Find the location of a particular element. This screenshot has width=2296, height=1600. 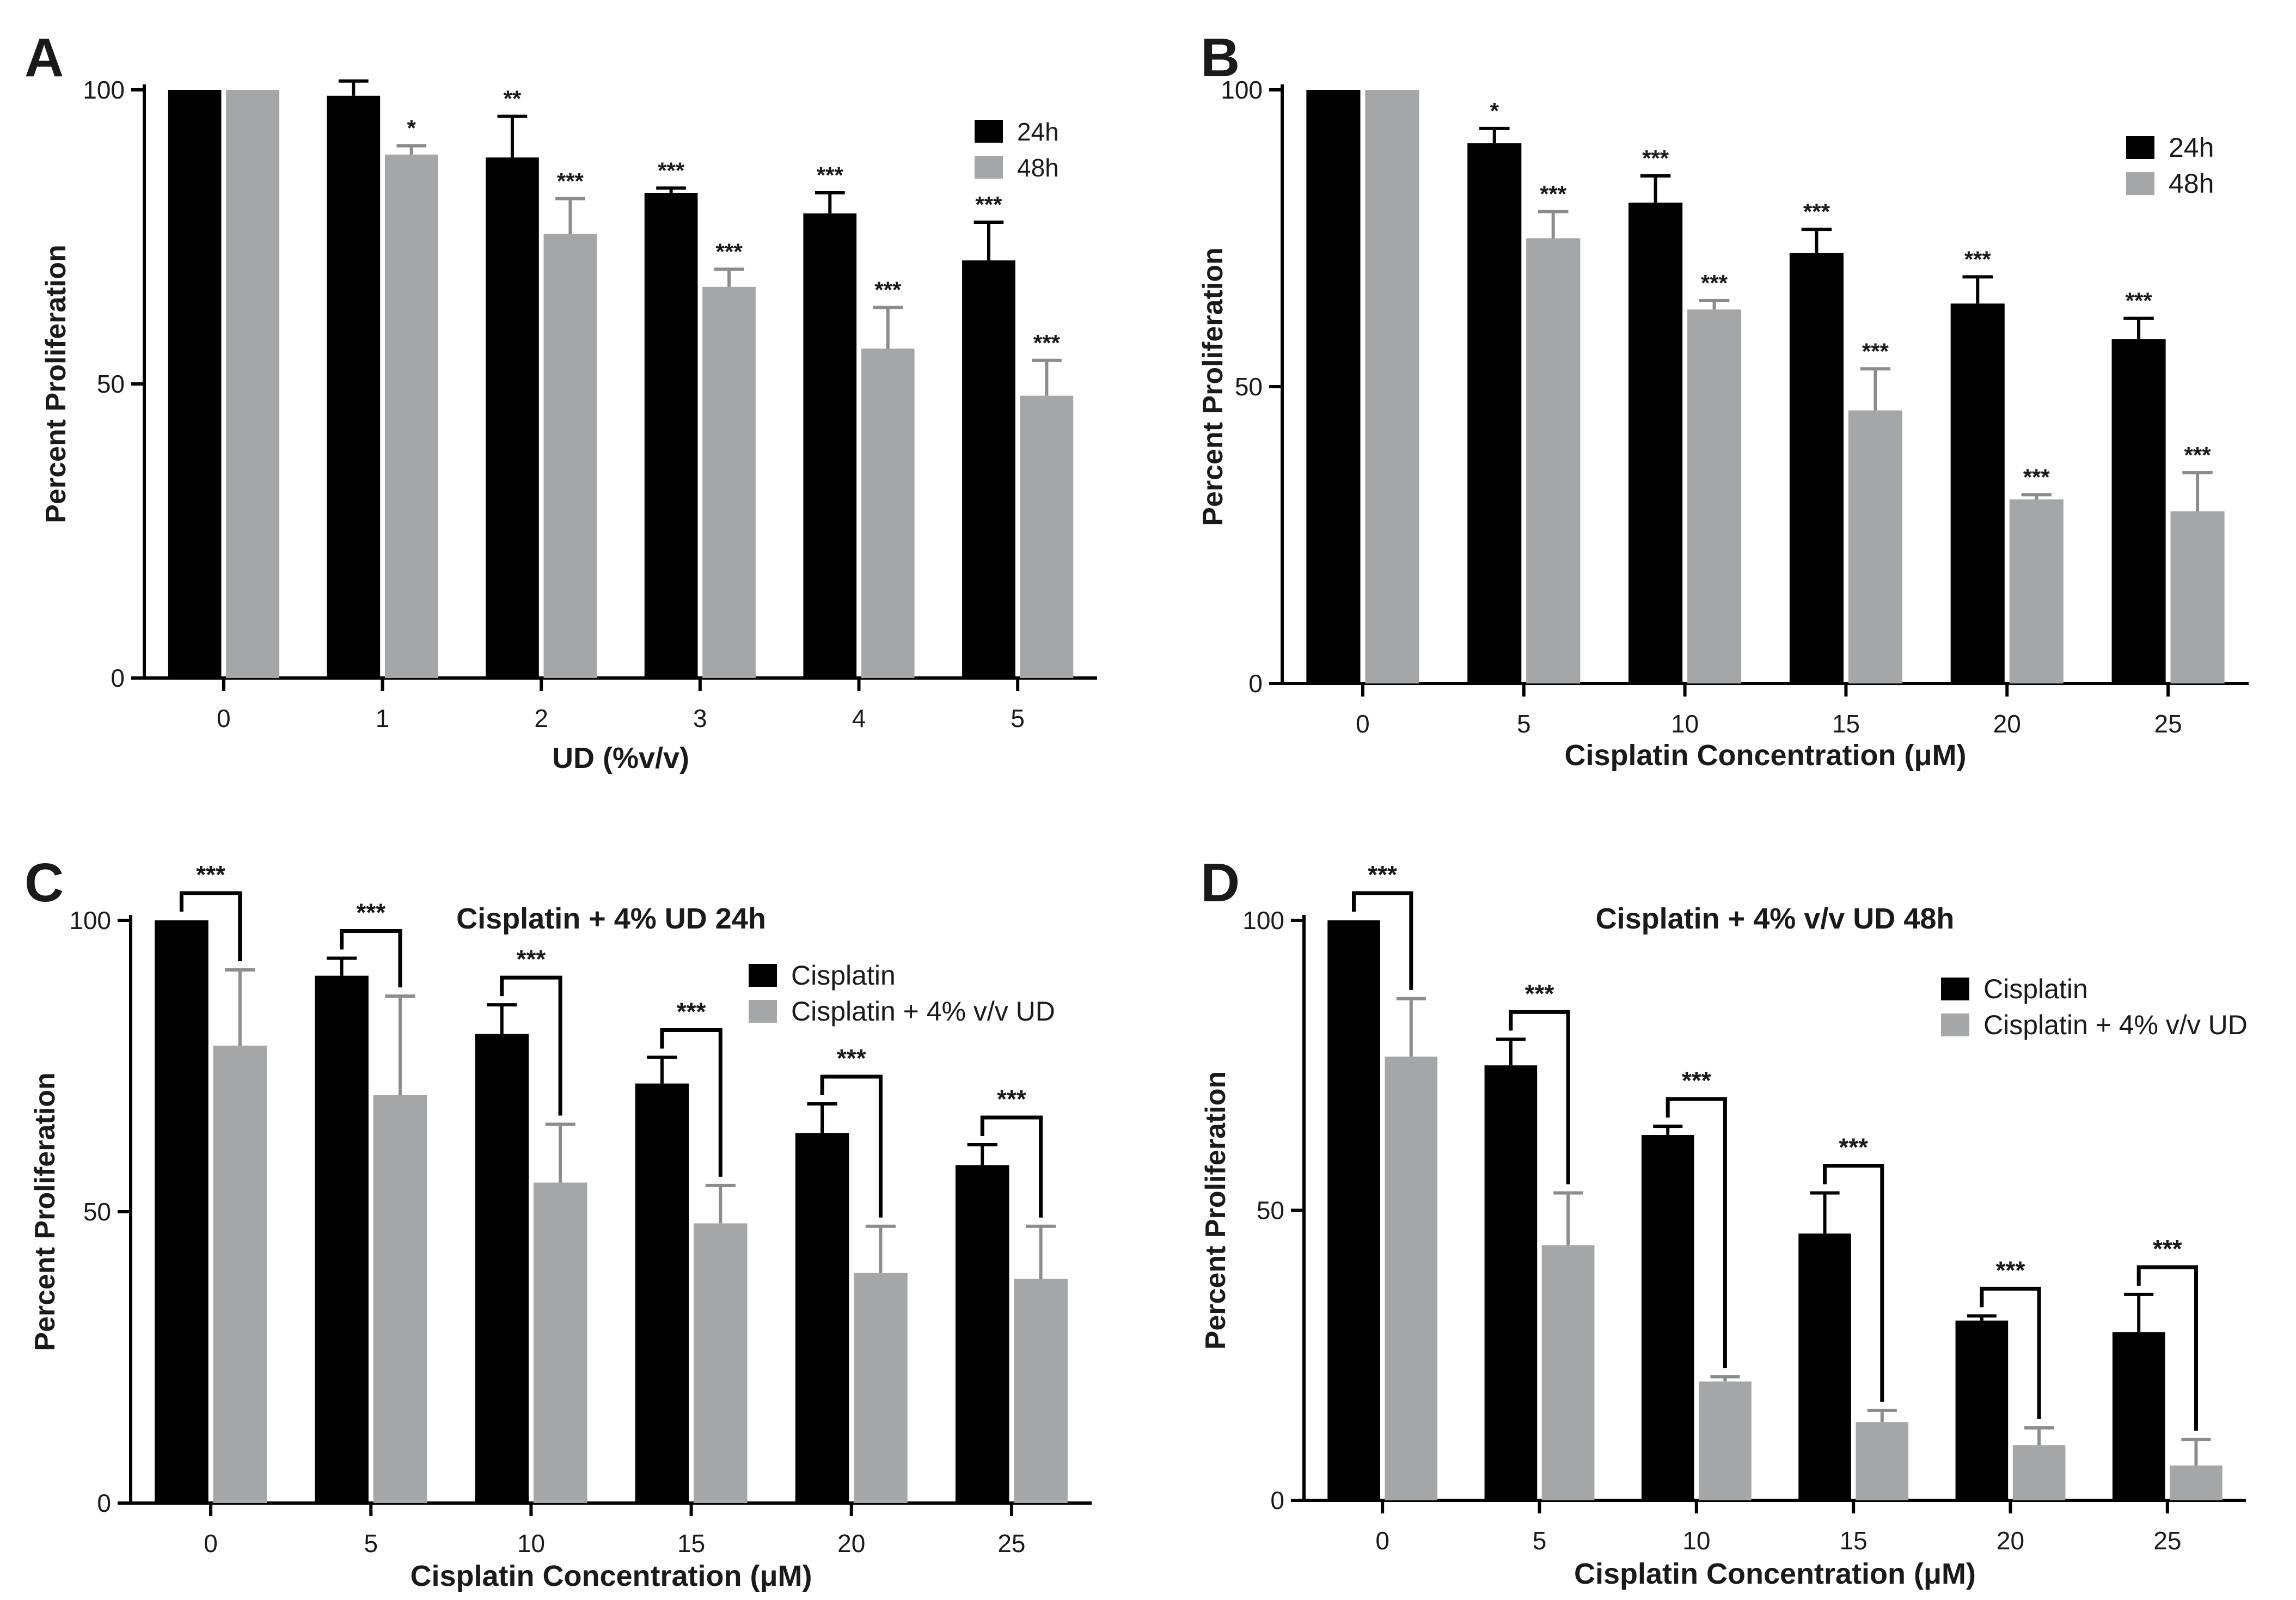

legend-label: Cisplatin is located at coordinates (2035, 989).